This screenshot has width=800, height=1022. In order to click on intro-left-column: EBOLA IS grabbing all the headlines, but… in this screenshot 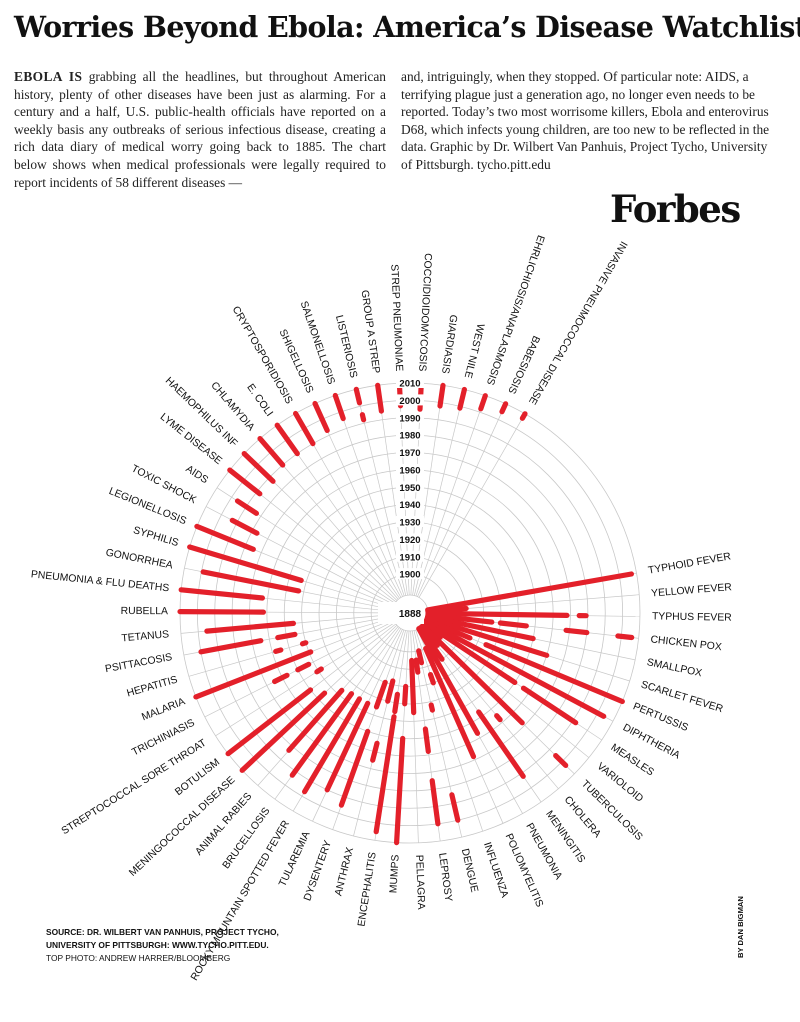, I will do `click(200, 129)`.